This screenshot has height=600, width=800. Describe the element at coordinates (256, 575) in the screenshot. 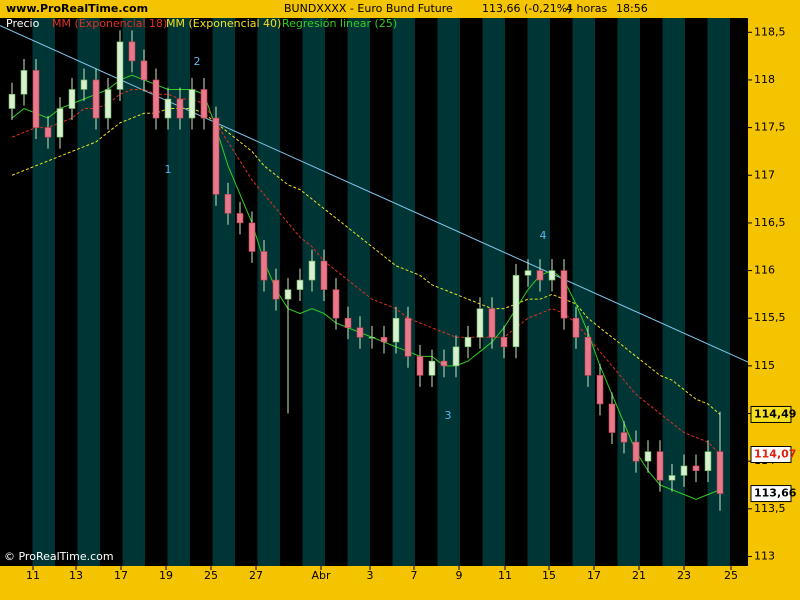

I see `x-tick-label: 27` at that location.